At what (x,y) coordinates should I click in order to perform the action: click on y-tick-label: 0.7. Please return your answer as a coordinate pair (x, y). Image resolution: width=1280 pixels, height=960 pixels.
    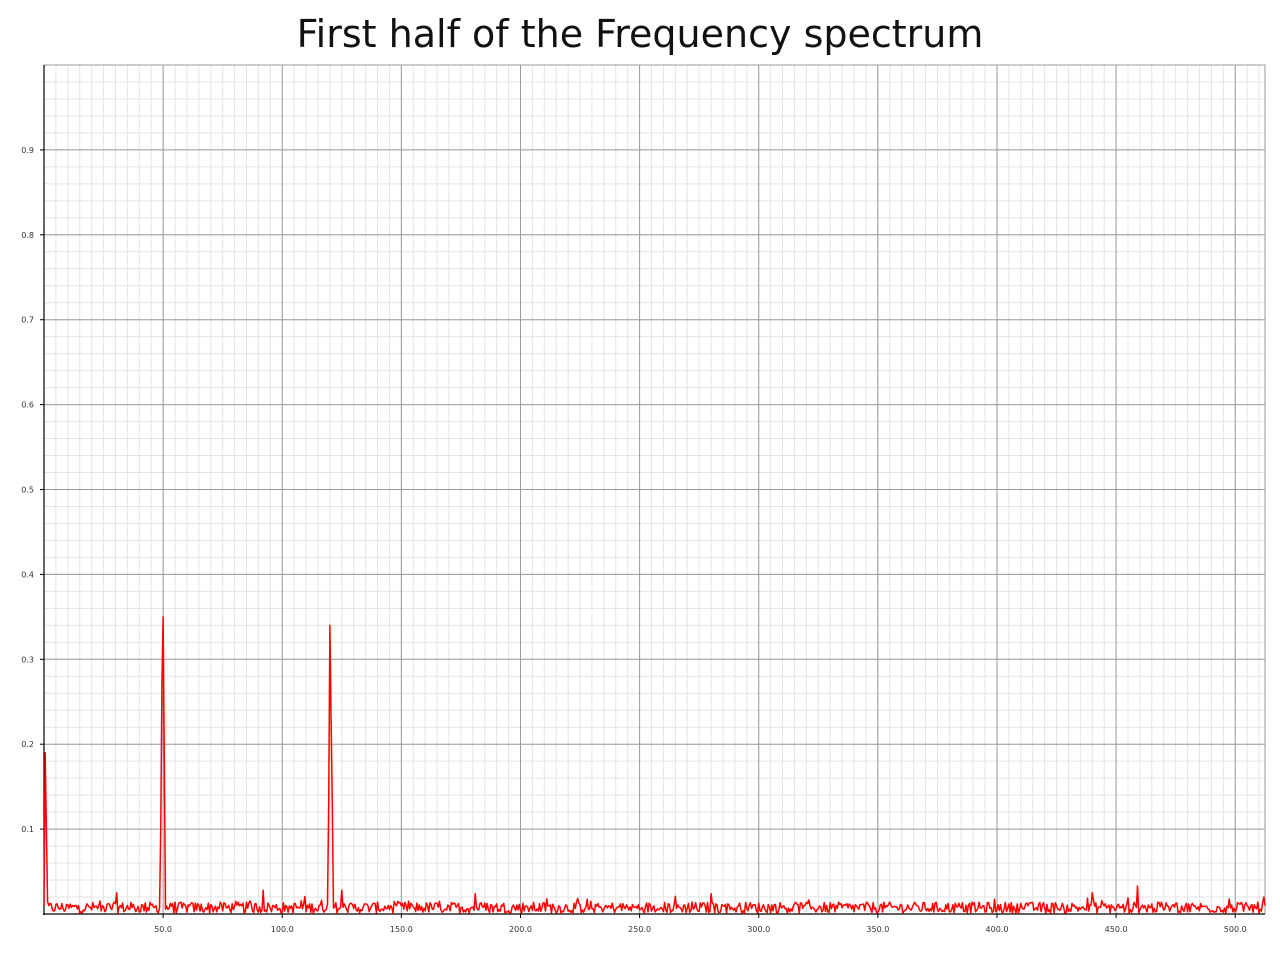
    Looking at the image, I should click on (27, 320).